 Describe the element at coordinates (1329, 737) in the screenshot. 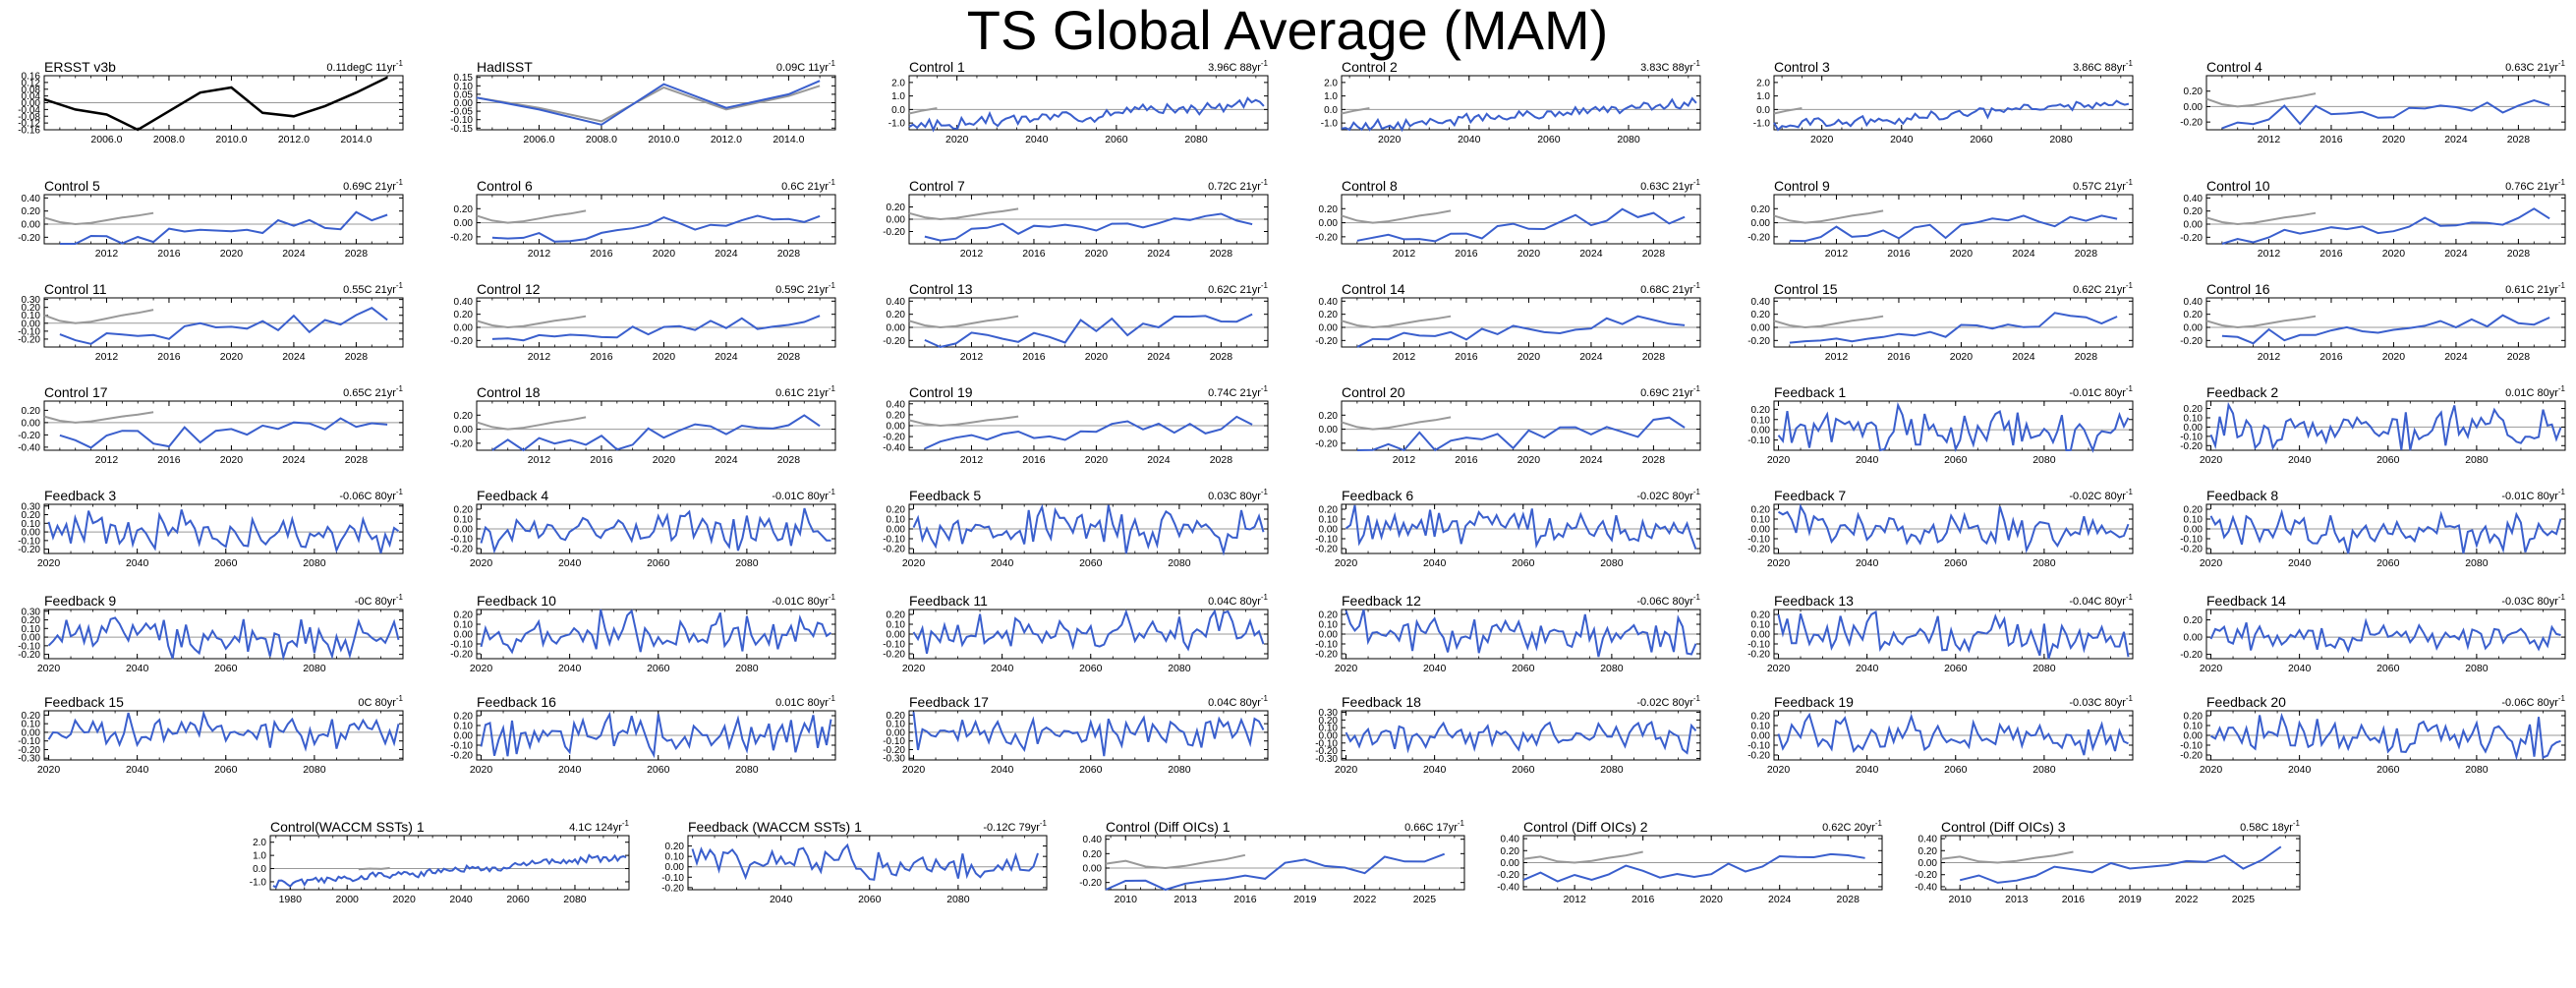

I see `y-tick-label: 0.00` at that location.